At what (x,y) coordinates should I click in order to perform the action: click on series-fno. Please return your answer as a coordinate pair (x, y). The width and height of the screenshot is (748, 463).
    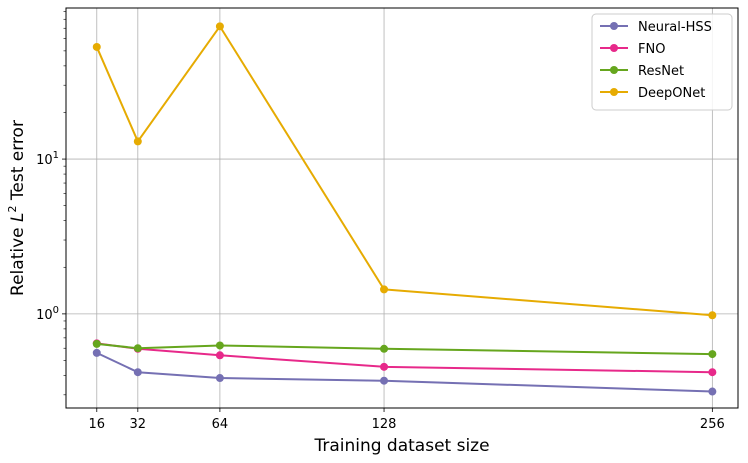
    Looking at the image, I should click on (404, 358).